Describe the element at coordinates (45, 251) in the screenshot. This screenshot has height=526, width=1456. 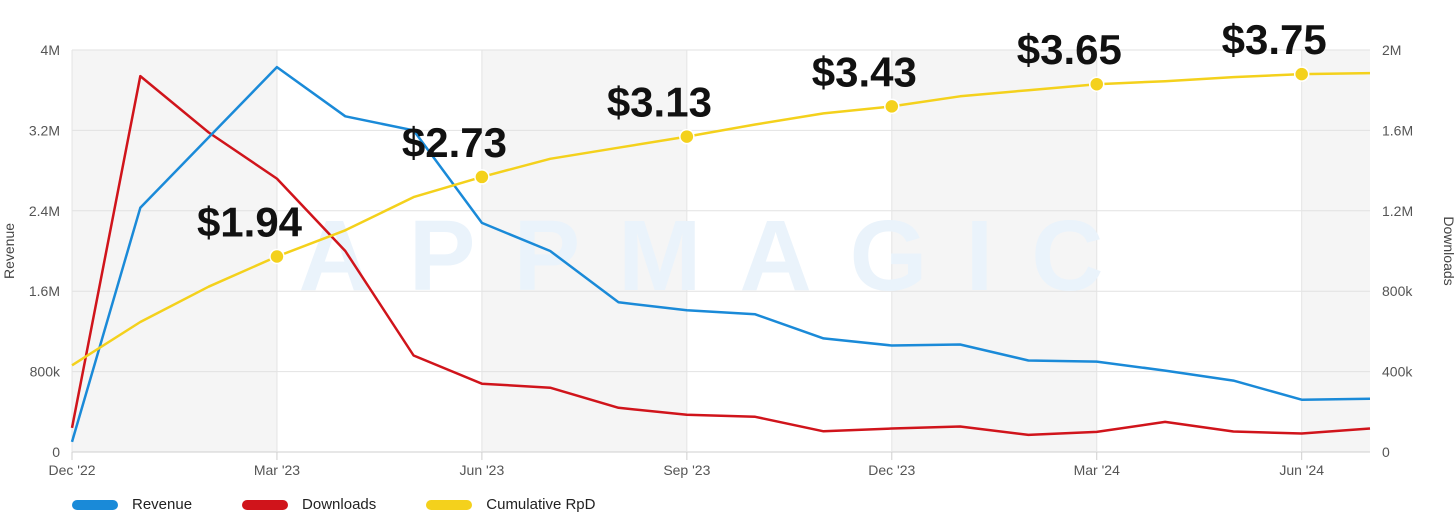
I see `left-axis-ticks: 0 800k 1.6M 2.4M 3.2M 4M` at that location.